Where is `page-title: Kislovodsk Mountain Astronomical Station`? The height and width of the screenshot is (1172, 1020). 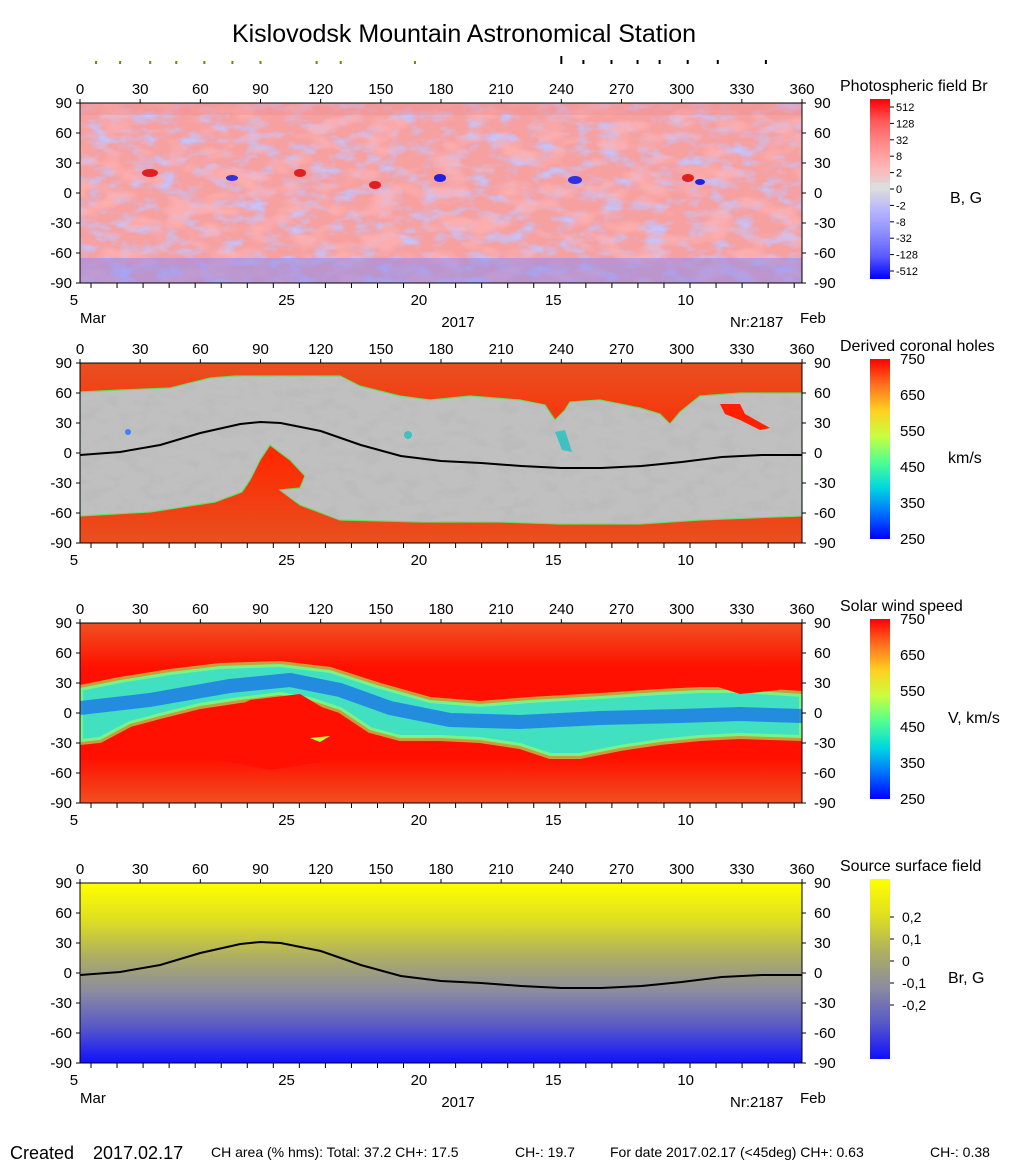 page-title: Kislovodsk Mountain Astronomical Station is located at coordinates (464, 34).